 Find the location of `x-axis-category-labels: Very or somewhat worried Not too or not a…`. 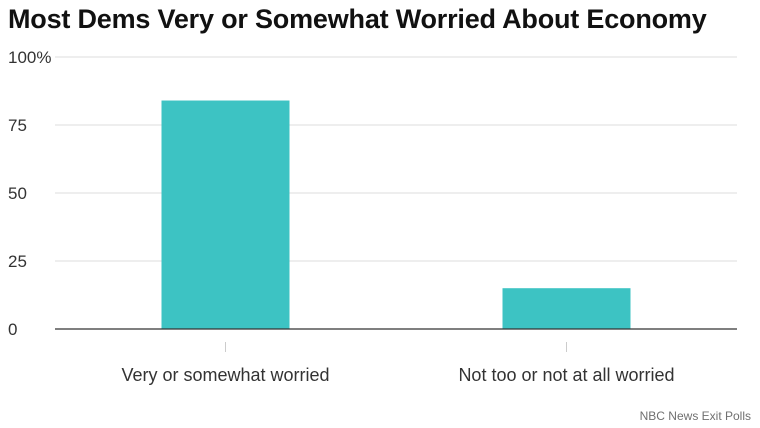

x-axis-category-labels: Very or somewhat worried Not too or not a… is located at coordinates (397, 375).